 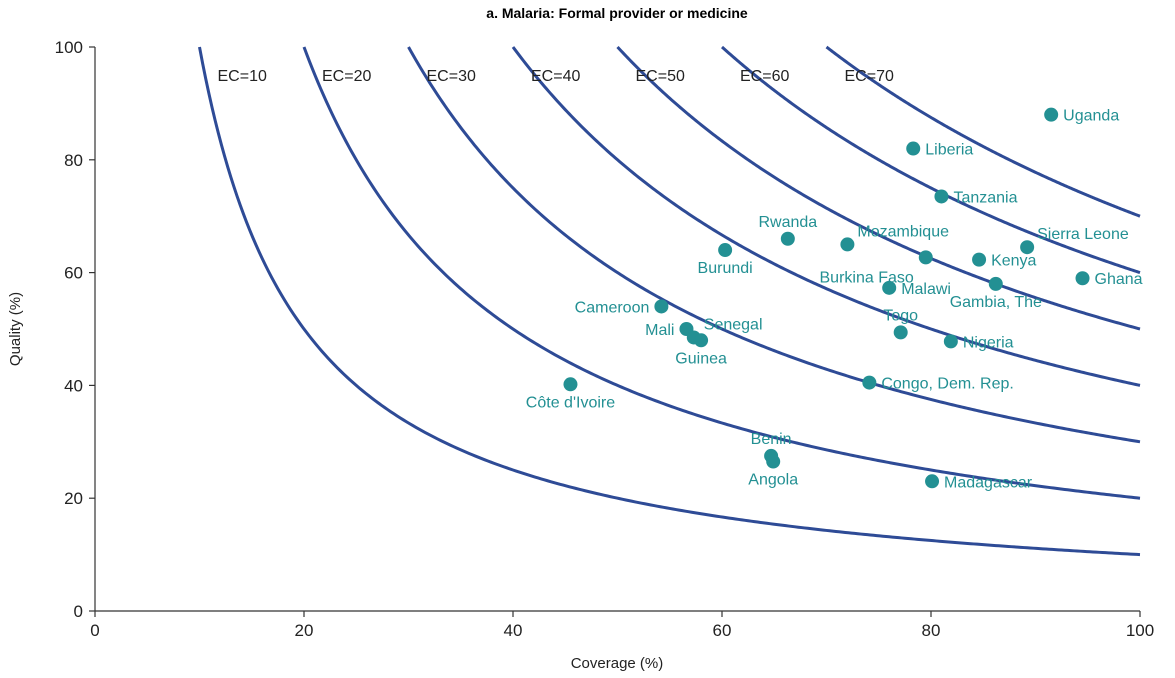 I want to click on data-point-gambia-the, so click(x=995, y=283).